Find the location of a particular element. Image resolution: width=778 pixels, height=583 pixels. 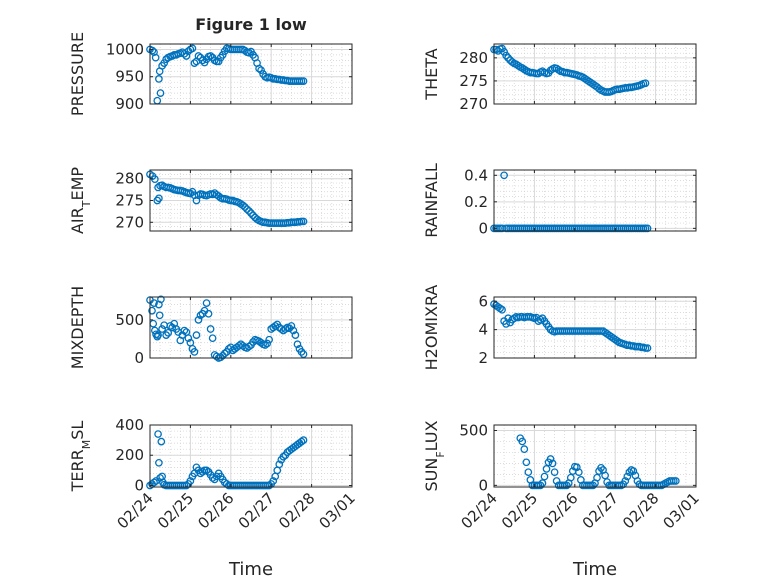

y-tick-label: 900 is located at coordinates (129, 104).